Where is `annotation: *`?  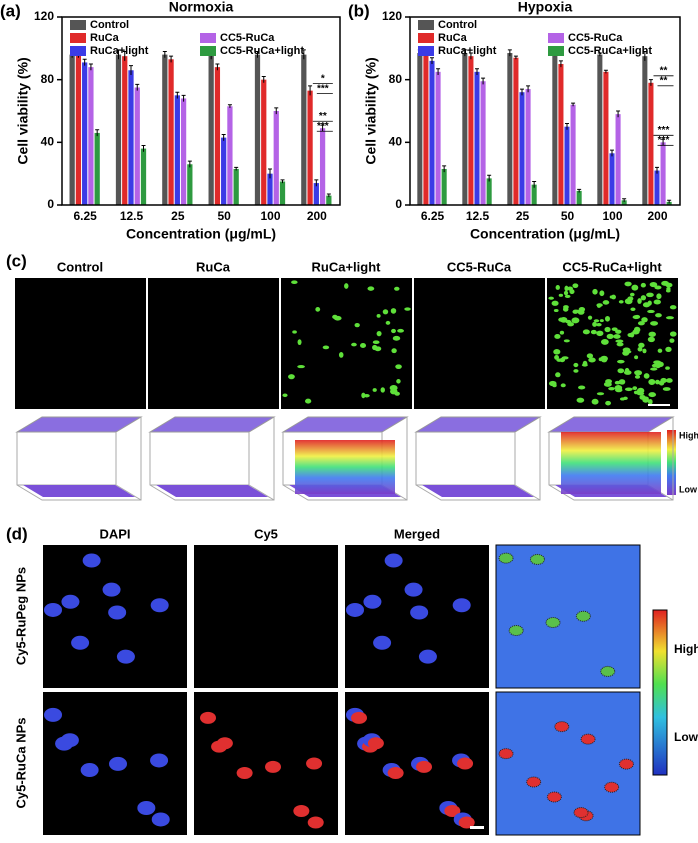 annotation: * is located at coordinates (323, 78).